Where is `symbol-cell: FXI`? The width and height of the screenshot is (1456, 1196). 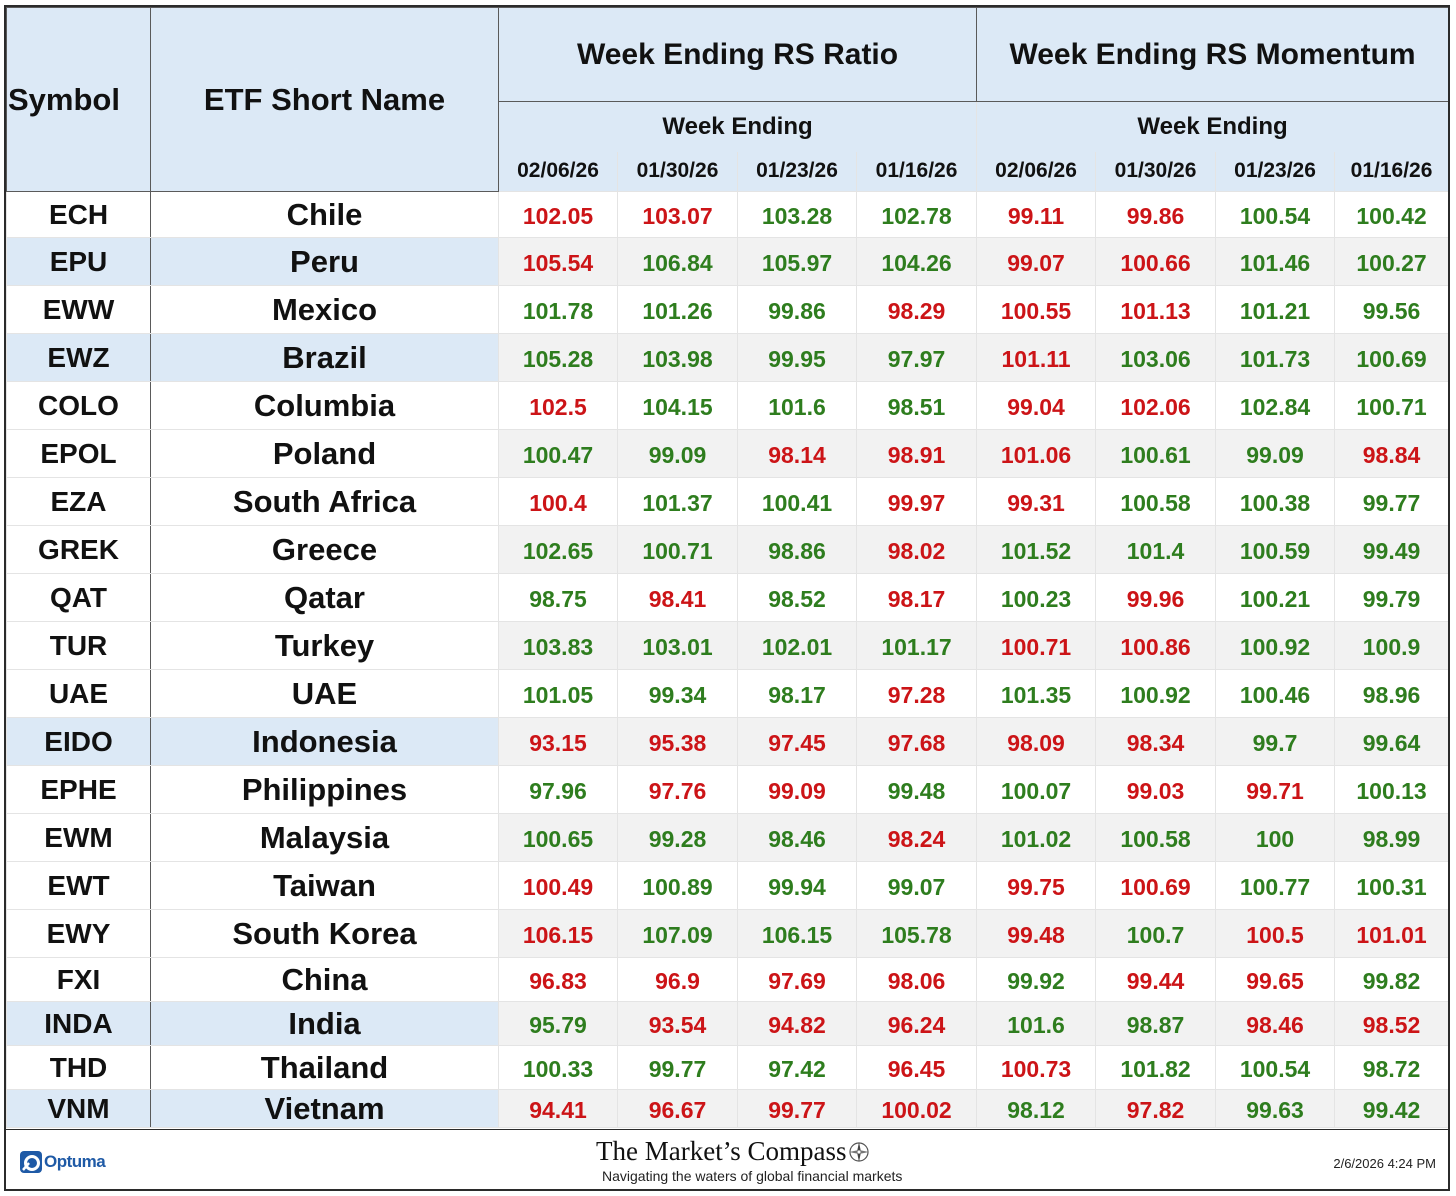
symbol-cell: FXI is located at coordinates (78, 979).